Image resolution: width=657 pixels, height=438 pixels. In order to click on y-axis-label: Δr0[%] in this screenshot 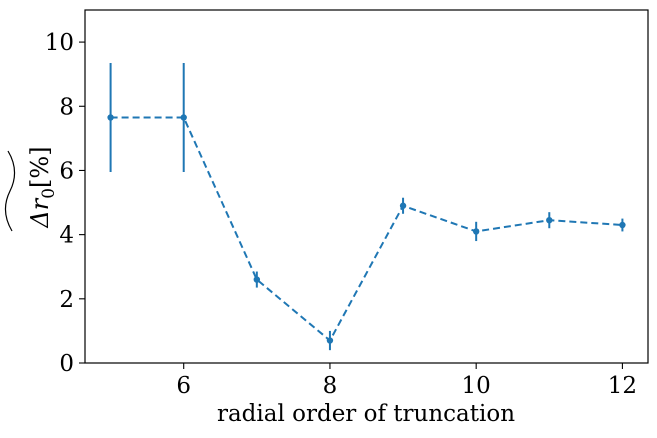, I will do `click(31, 189)`.